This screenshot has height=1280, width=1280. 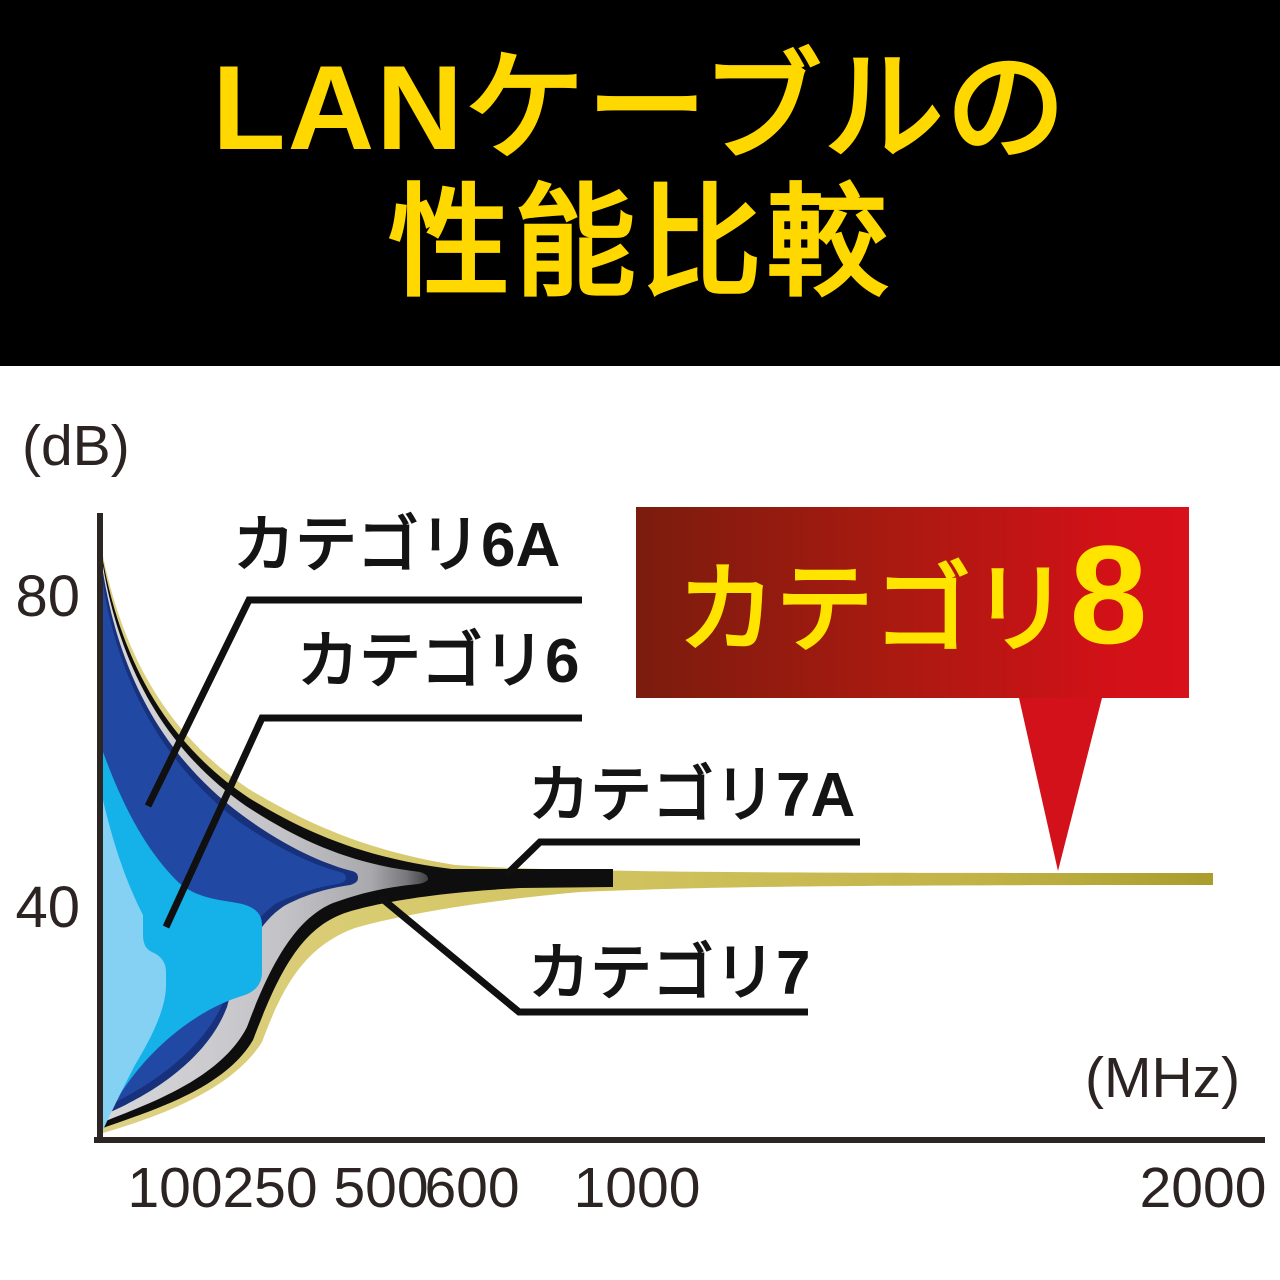 I want to click on x-tick-100: 100, so click(x=175, y=1188).